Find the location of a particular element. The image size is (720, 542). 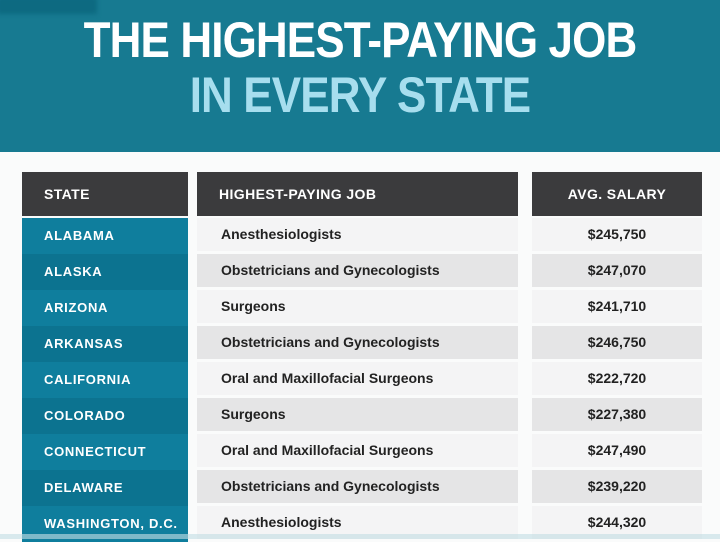

page-title-line-2: IN EVERY STATE is located at coordinates (360, 95).